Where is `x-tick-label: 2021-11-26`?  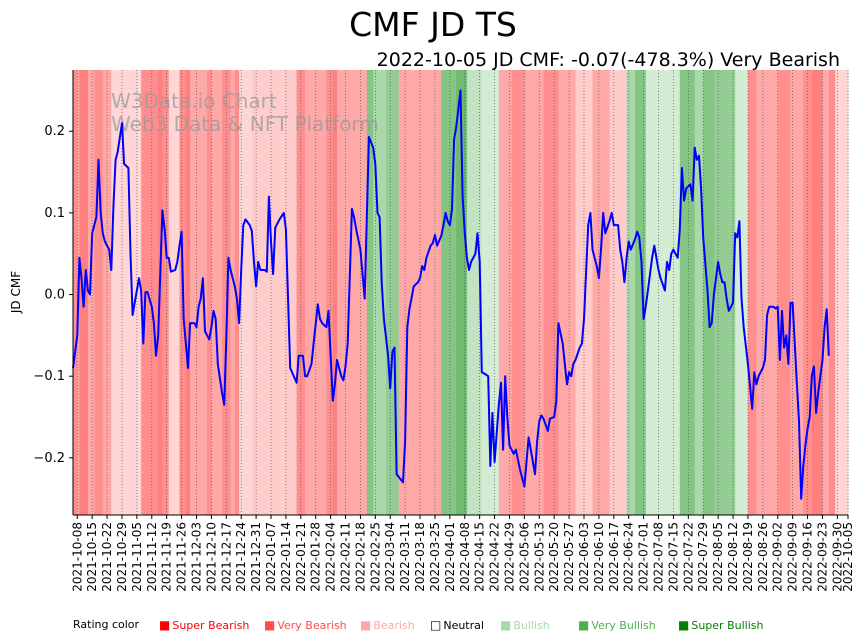 x-tick-label: 2021-11-26 is located at coordinates (182, 557).